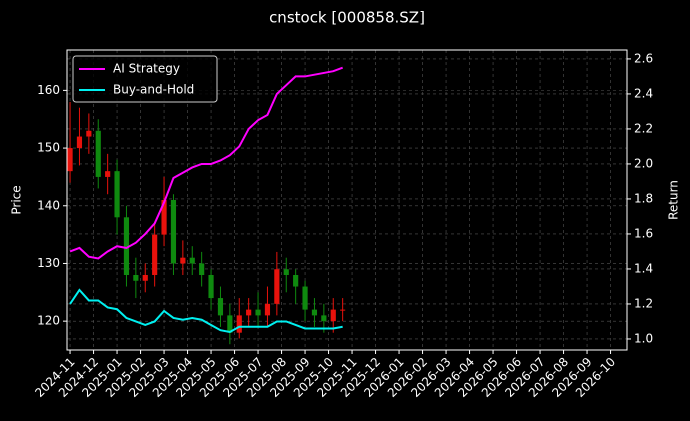  Describe the element at coordinates (643, 198) in the screenshot. I see `y2-tick-label: 1.8` at that location.